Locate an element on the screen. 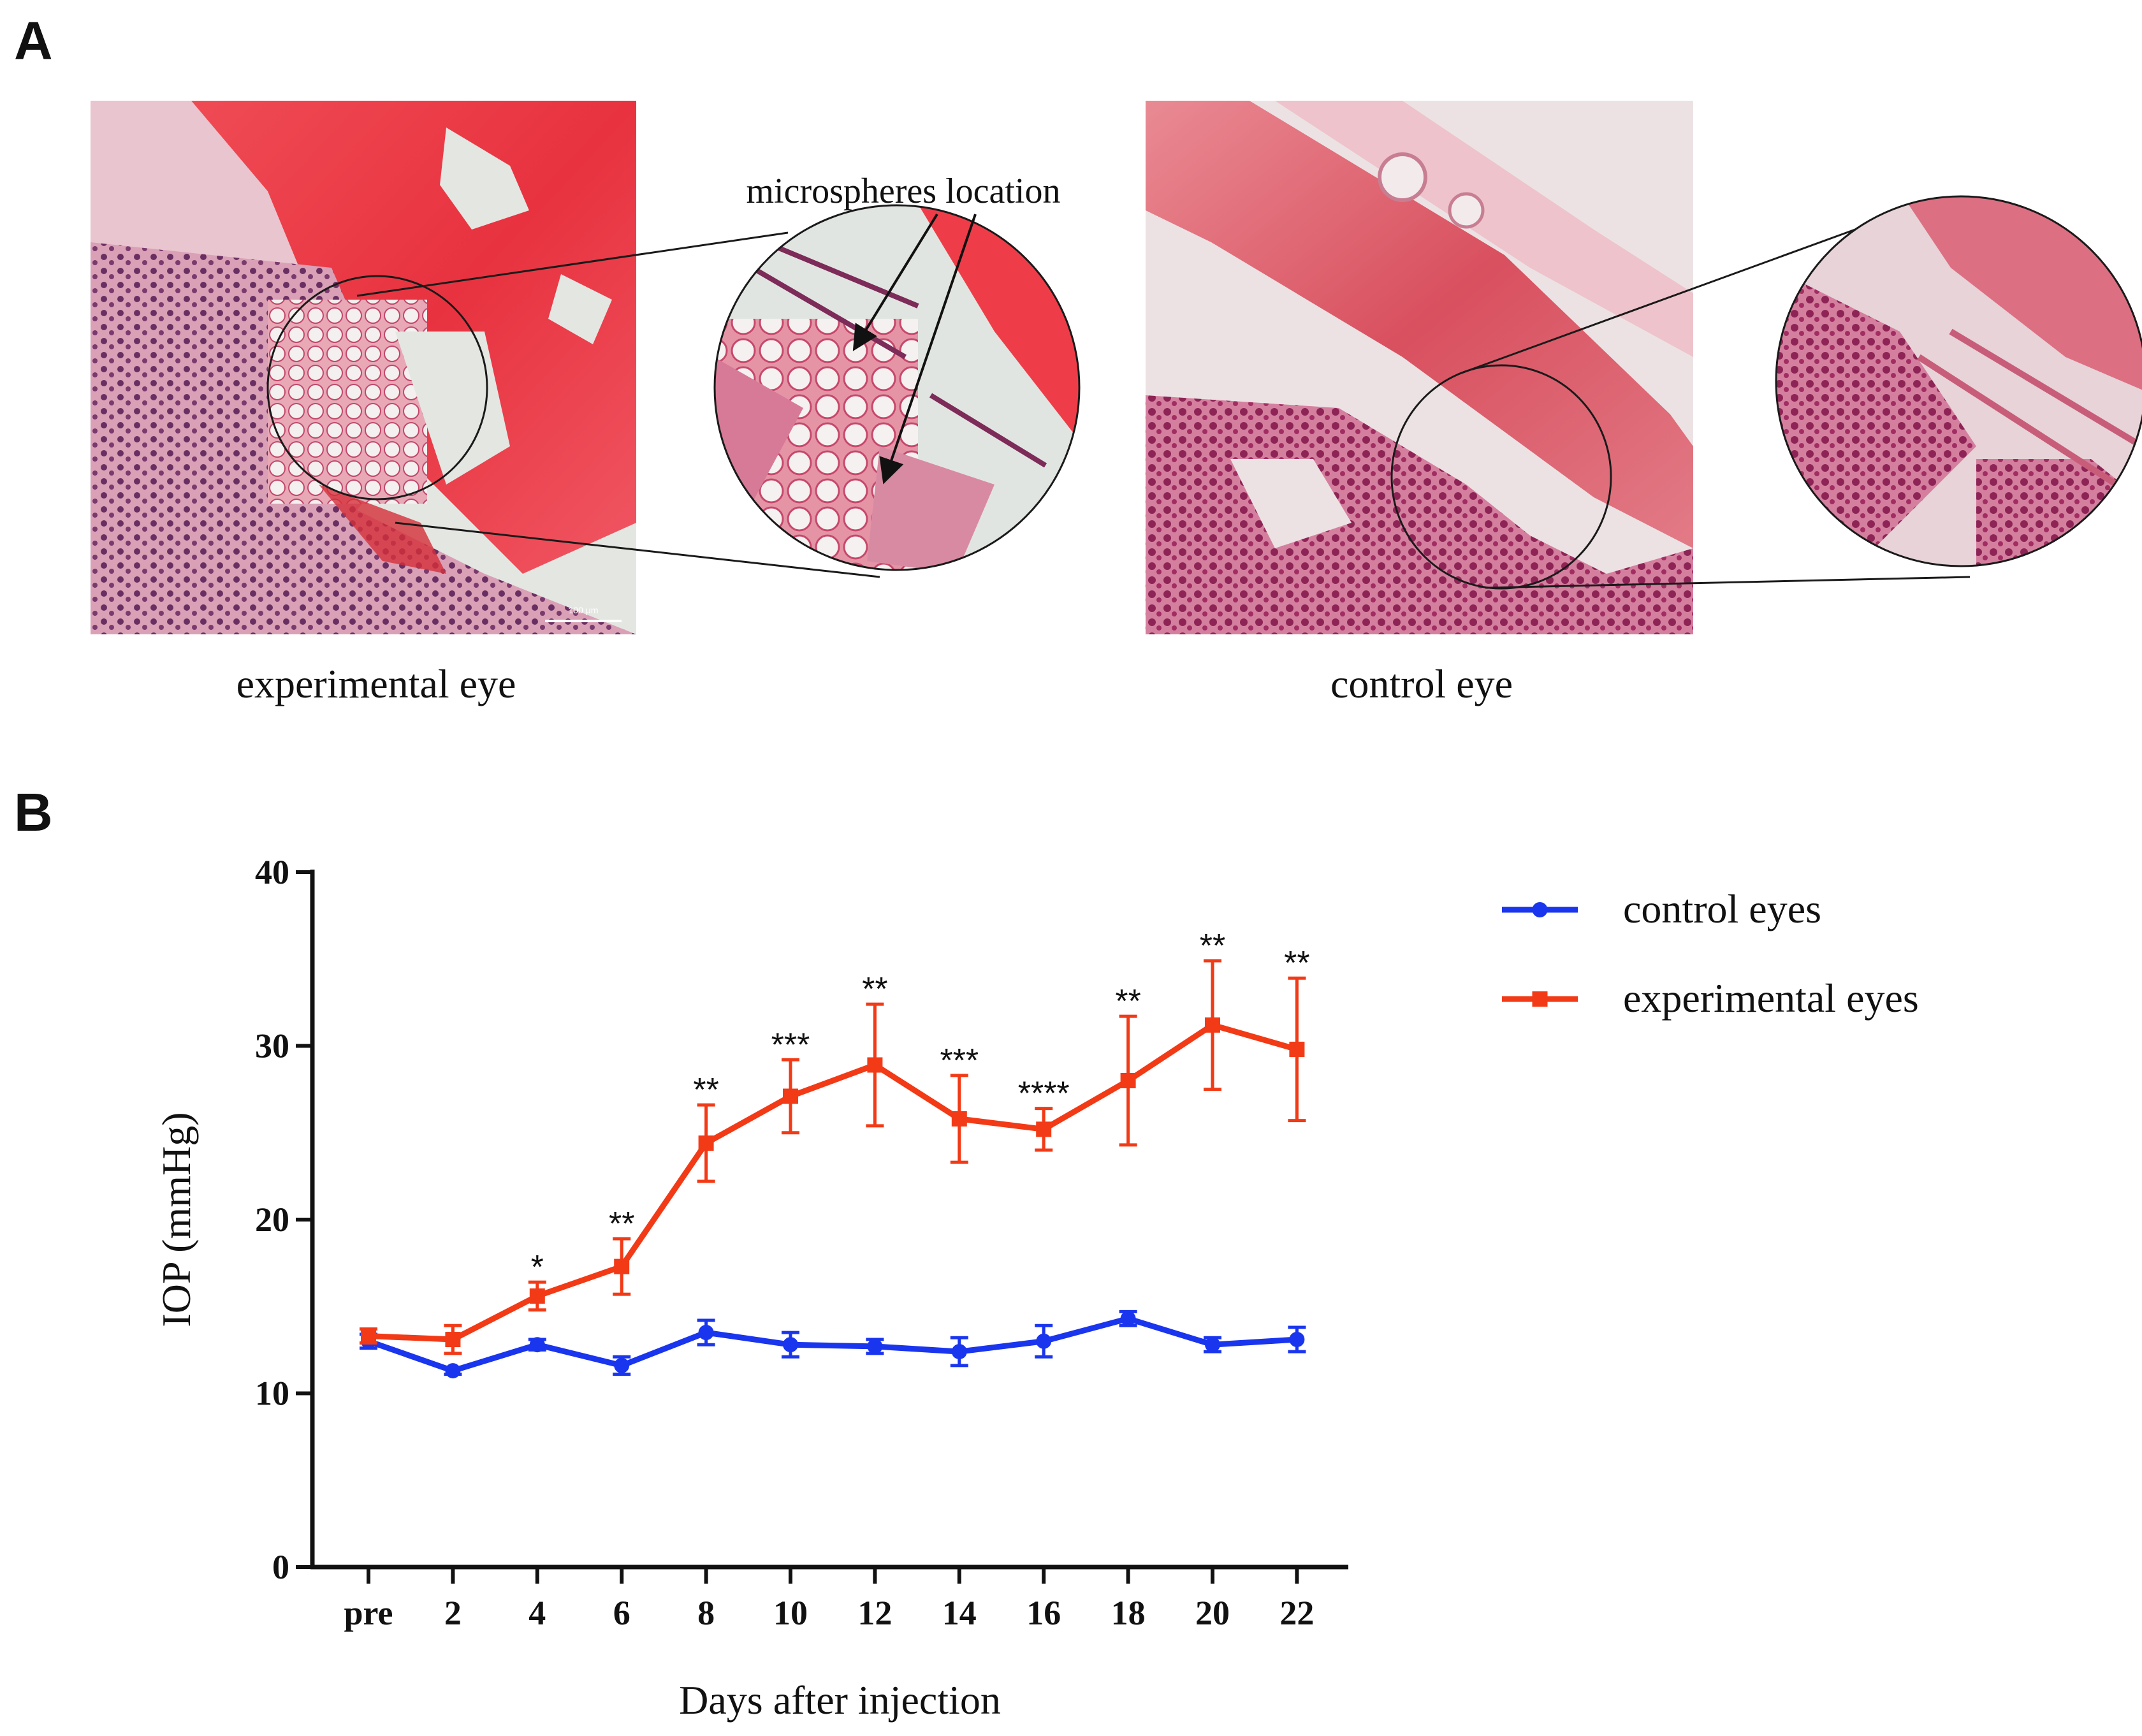 This screenshot has height=1736, width=2142. microspheres-location-label: microspheres location is located at coordinates (904, 191).